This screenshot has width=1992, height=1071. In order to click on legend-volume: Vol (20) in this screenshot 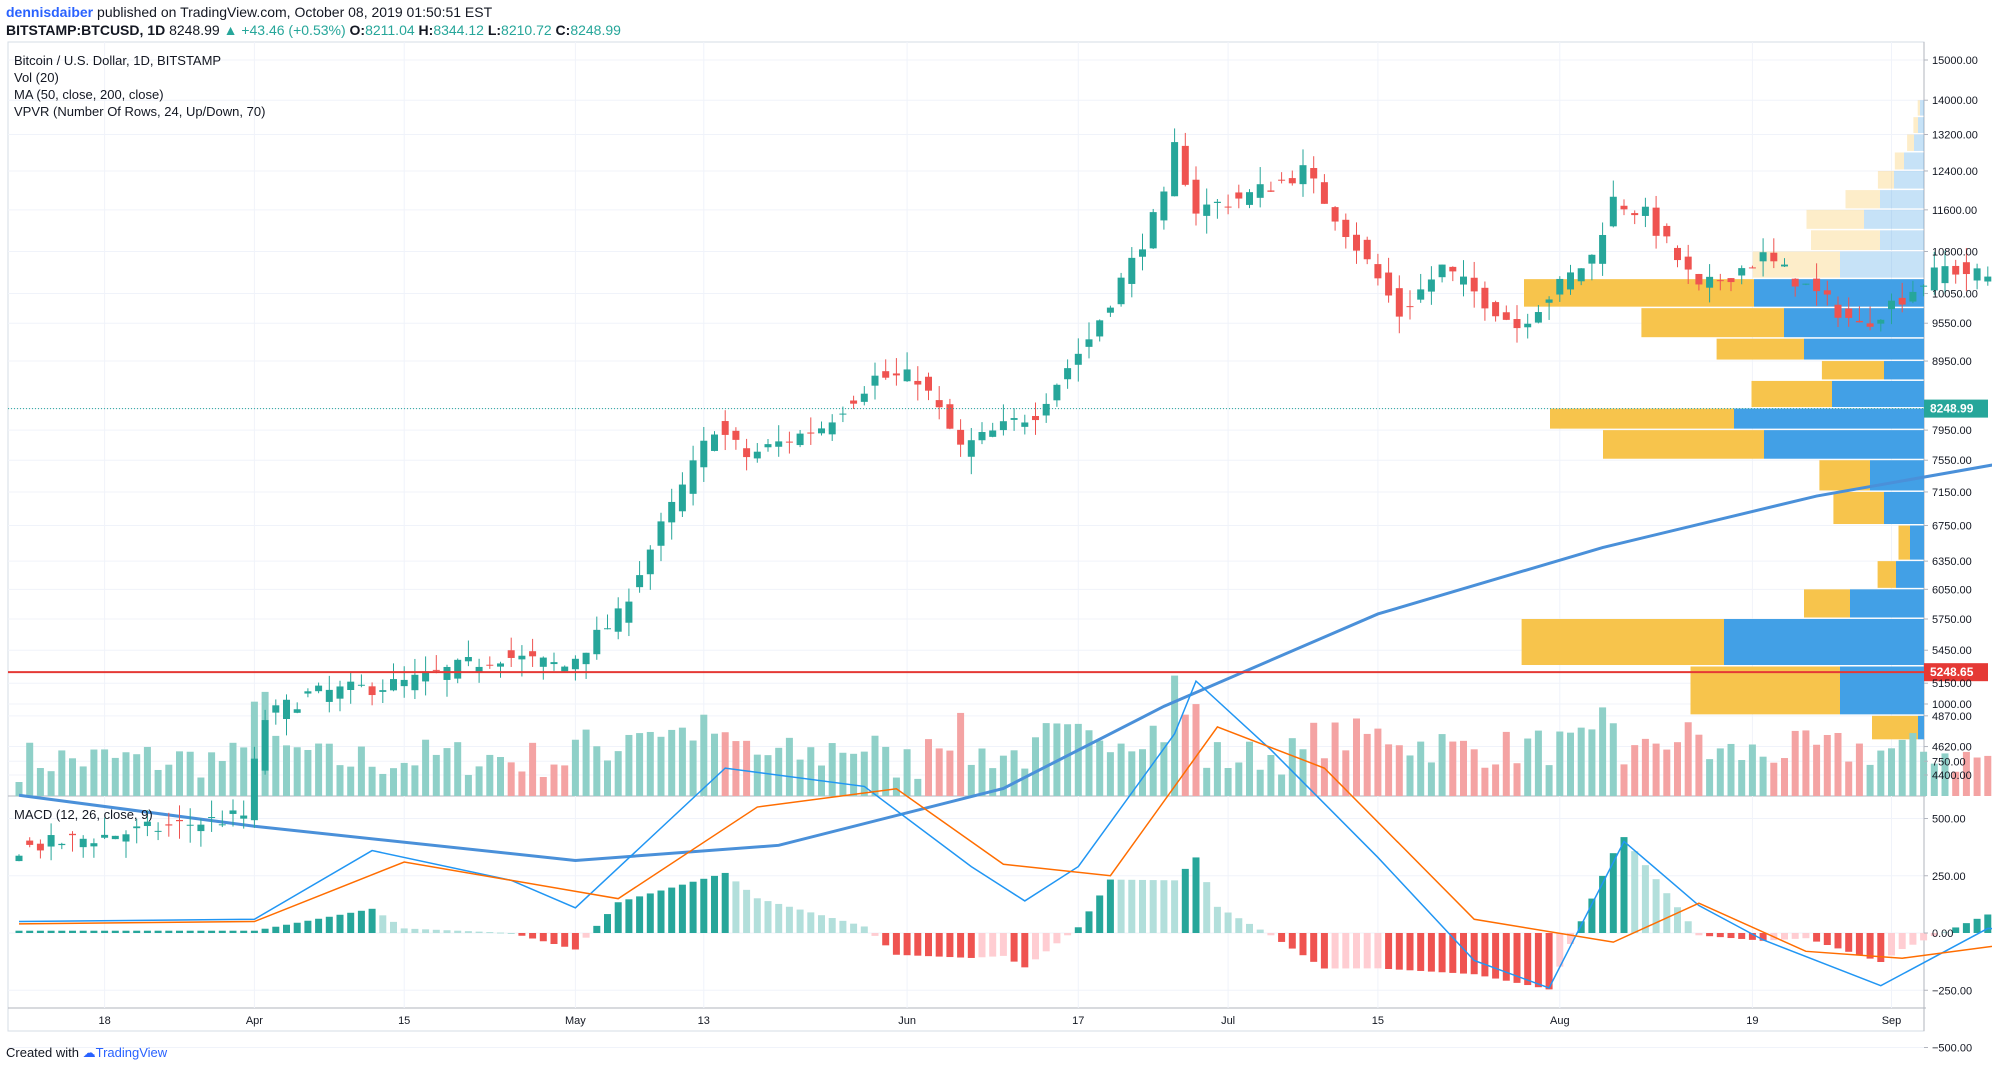, I will do `click(36, 77)`.